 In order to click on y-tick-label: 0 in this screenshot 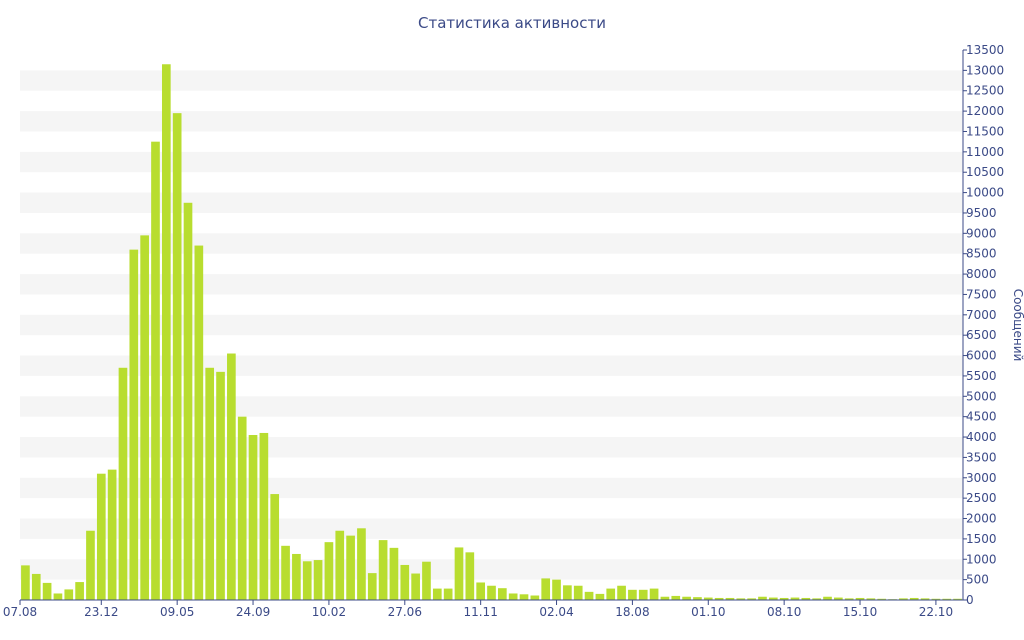, I will do `click(970, 600)`.